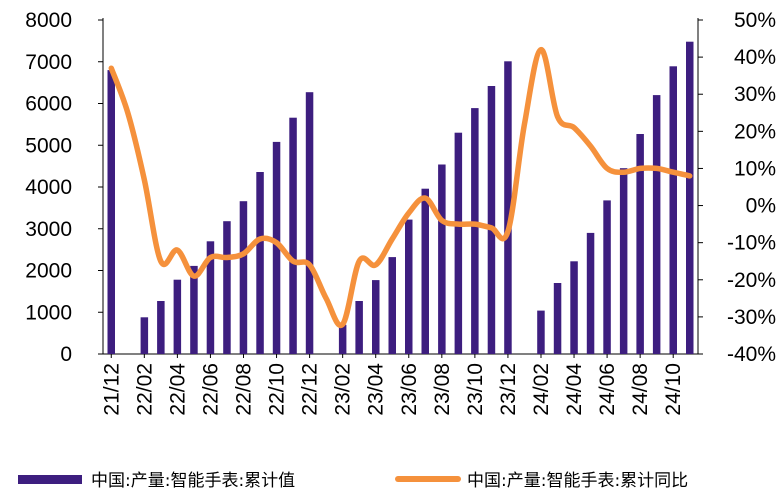 The width and height of the screenshot is (783, 498). Describe the element at coordinates (50, 479) in the screenshot. I see `legend-bar-swatch` at that location.